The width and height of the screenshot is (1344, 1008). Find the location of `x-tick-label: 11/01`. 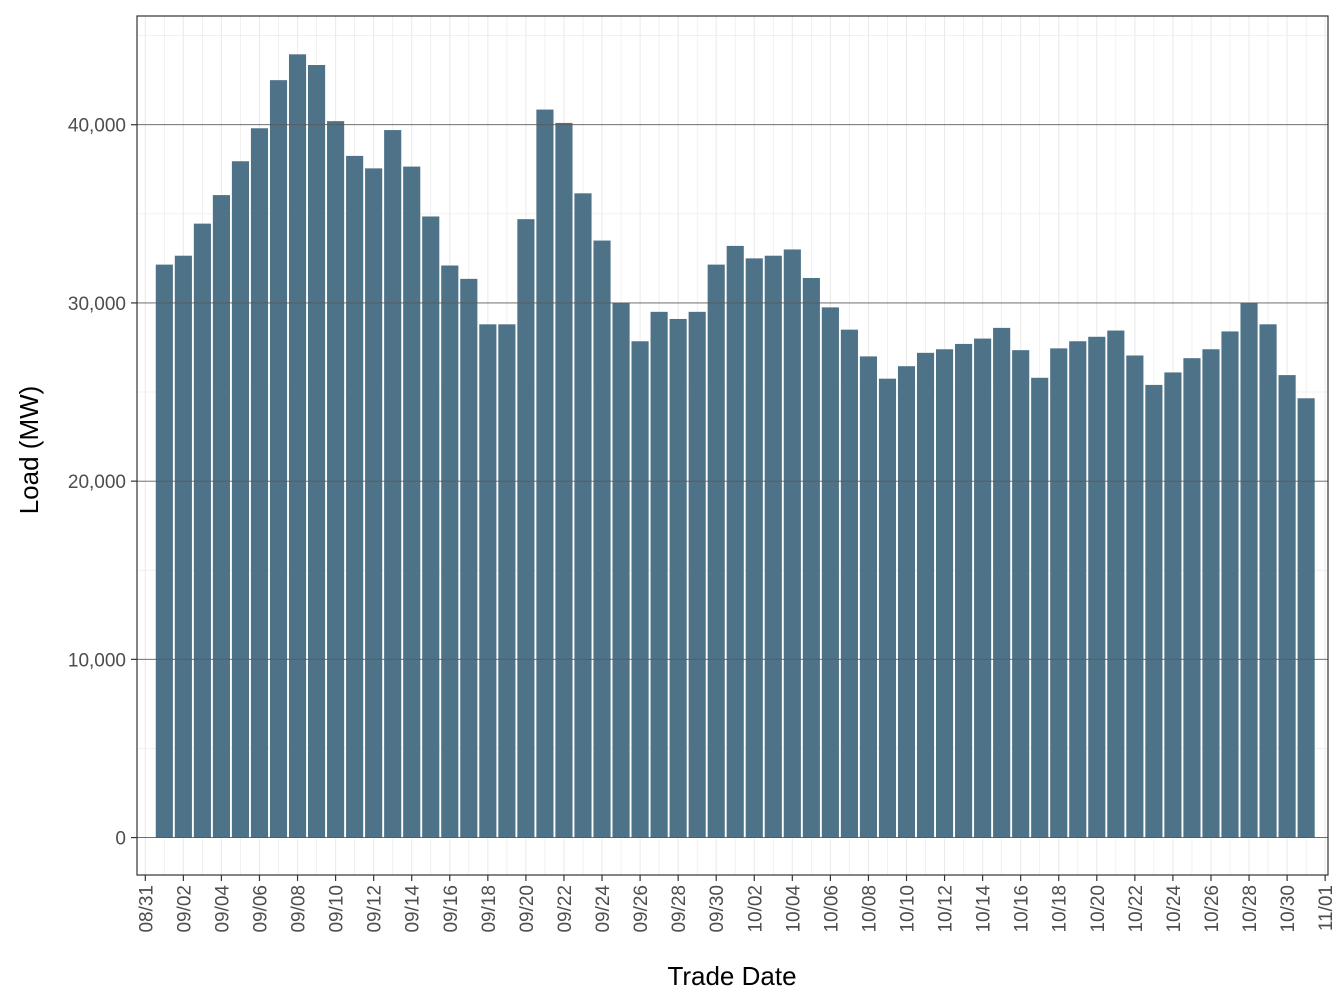

x-tick-label: 11/01 is located at coordinates (1326, 908).